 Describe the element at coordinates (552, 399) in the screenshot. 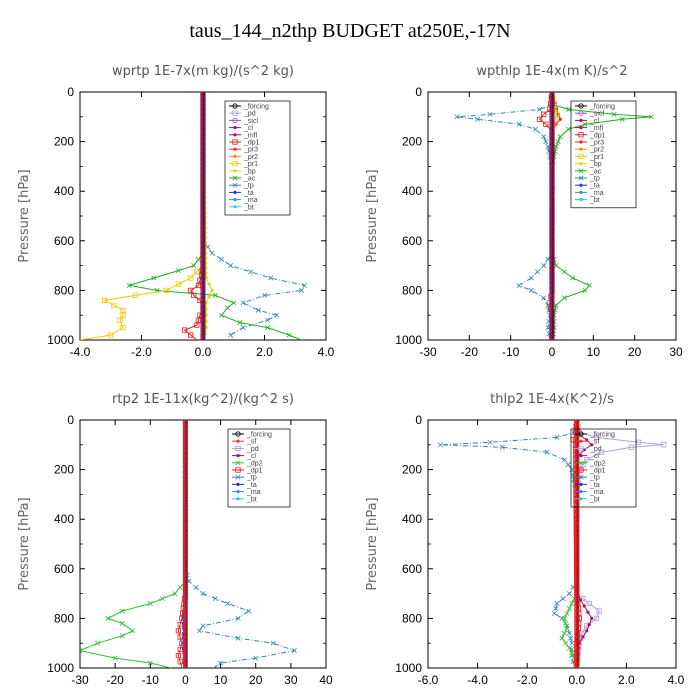

I see `panel-title: thlp2 1E-4x(K^2)/s` at that location.